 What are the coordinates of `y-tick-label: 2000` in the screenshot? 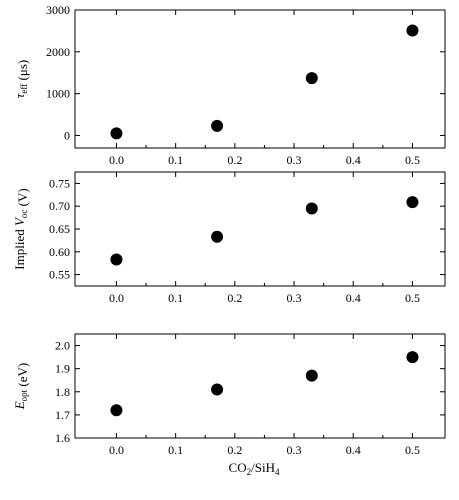 It's located at (58, 52).